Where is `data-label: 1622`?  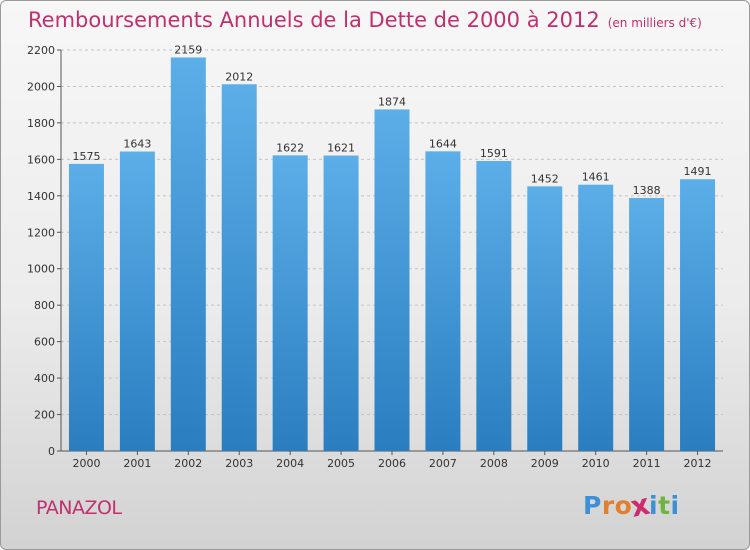 data-label: 1622 is located at coordinates (290, 147).